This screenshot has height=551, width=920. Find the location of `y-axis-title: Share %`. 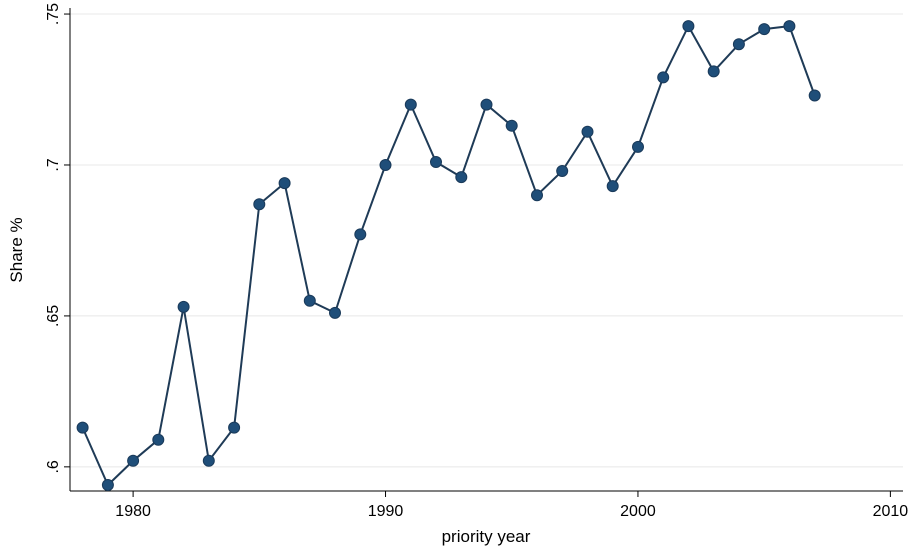

y-axis-title: Share % is located at coordinates (16, 249).